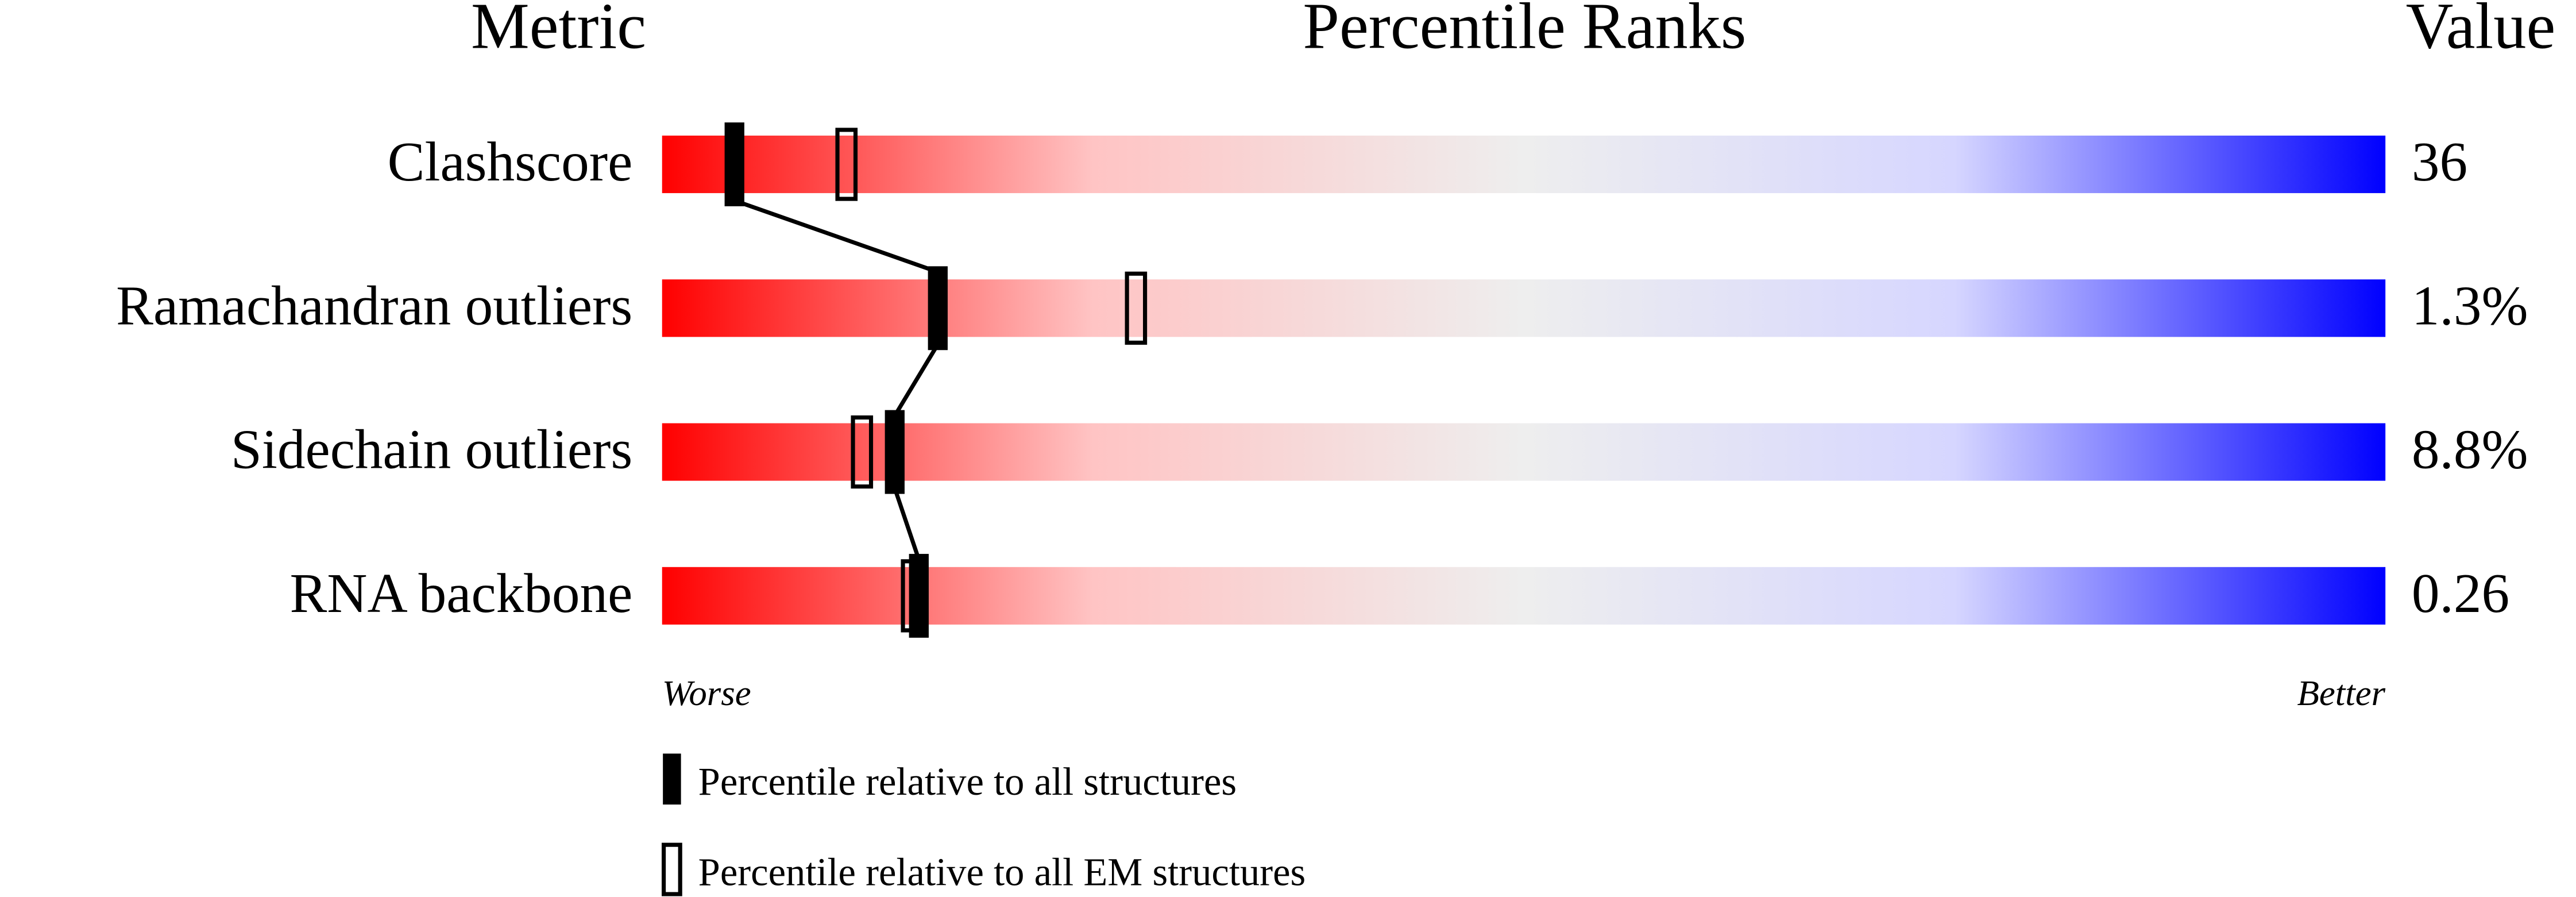  I want to click on metric-value: 0.26, so click(2460, 594).